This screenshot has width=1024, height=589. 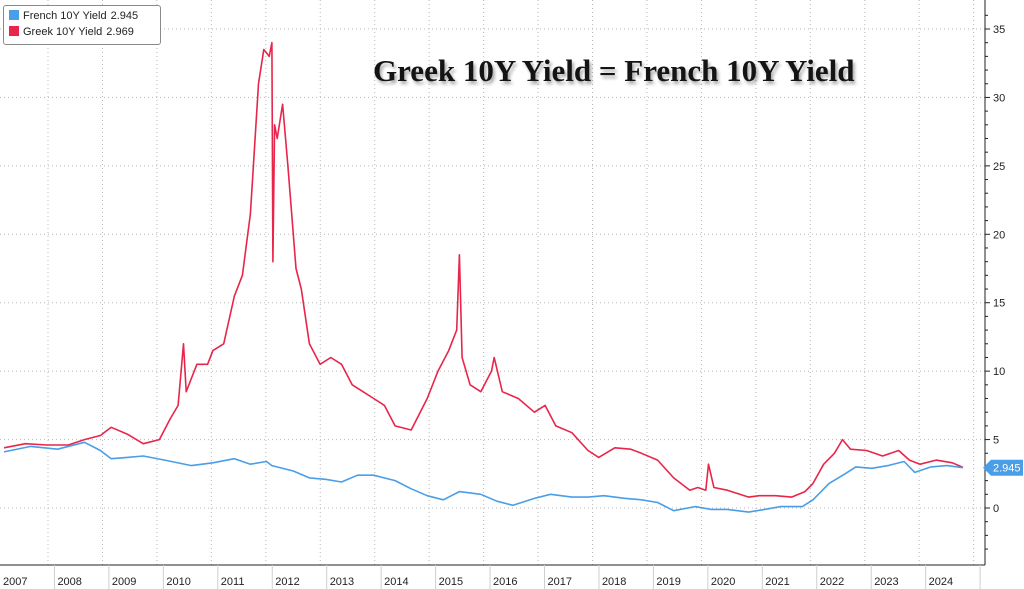 I want to click on legend-swatch-french, so click(x=14, y=15).